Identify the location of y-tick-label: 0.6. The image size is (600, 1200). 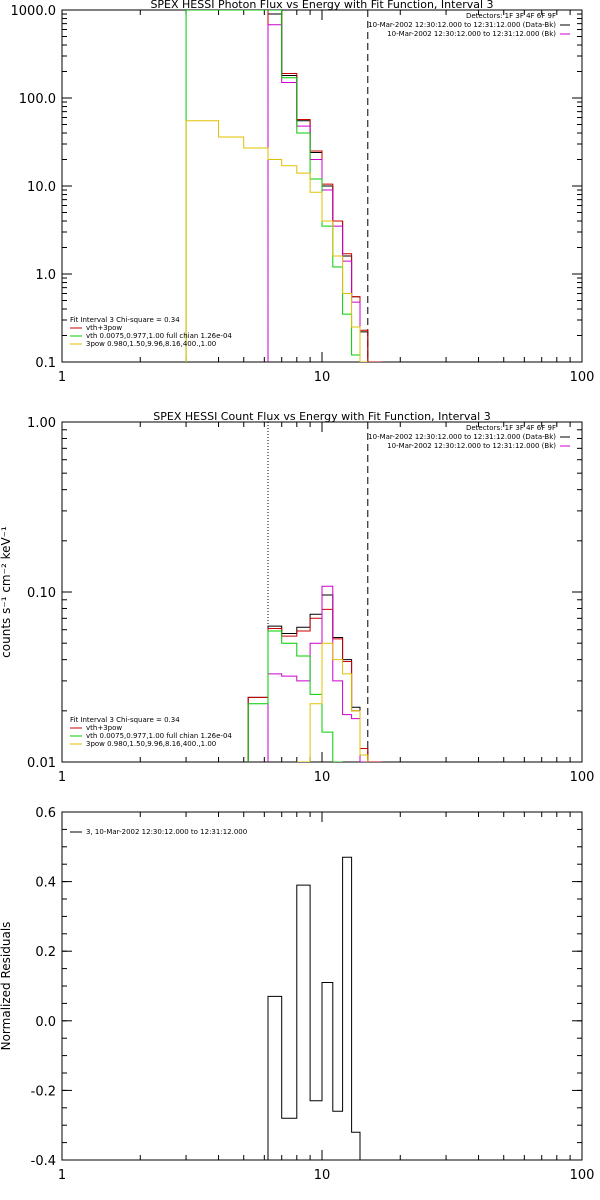
(45, 813).